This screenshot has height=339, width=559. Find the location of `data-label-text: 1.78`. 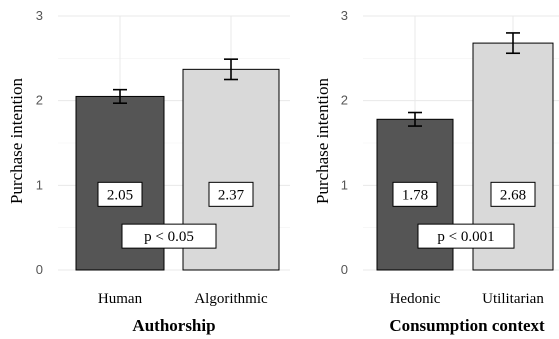

data-label-text: 1.78 is located at coordinates (415, 195).